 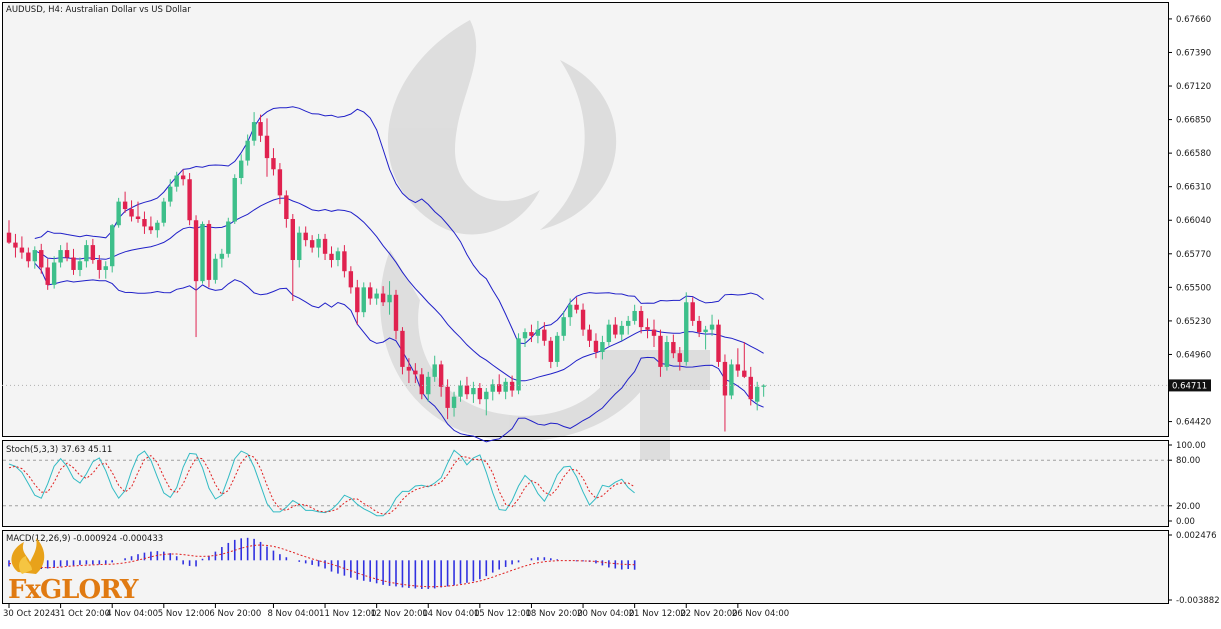 What do you see at coordinates (321, 484) in the screenshot?
I see `stoch-signal-line` at bounding box center [321, 484].